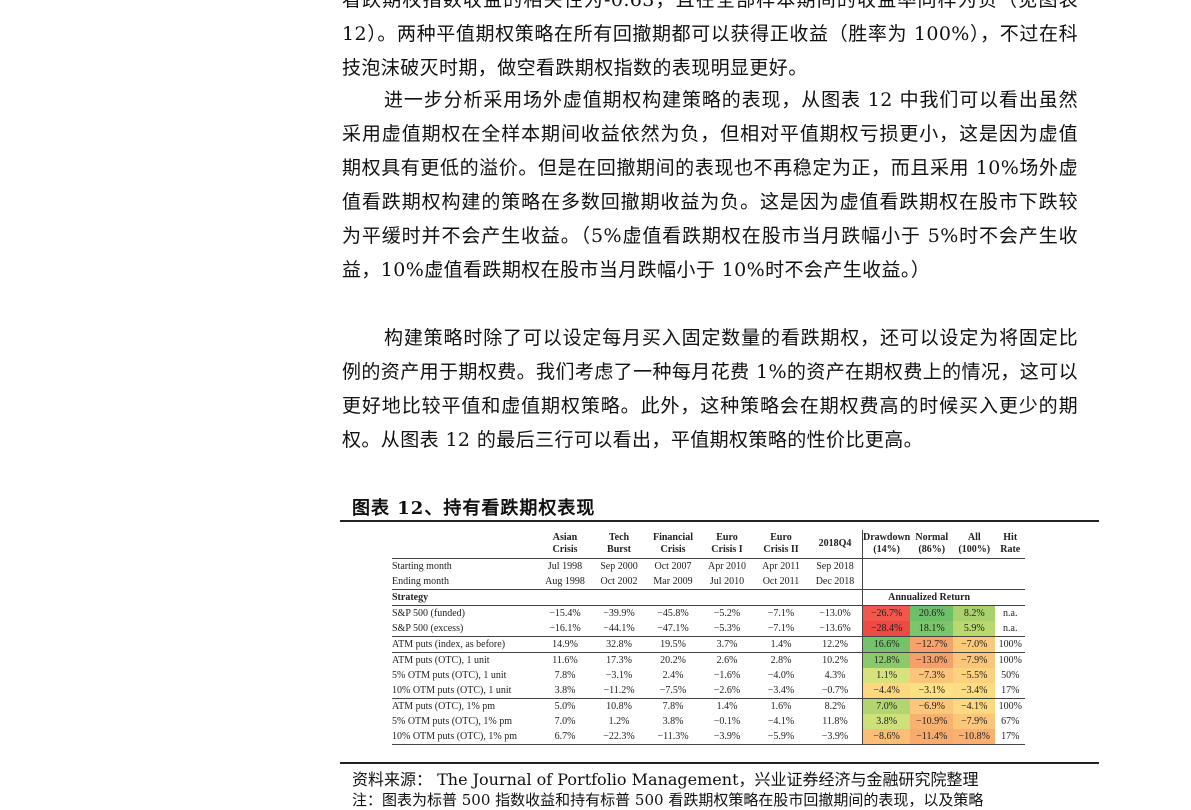 The width and height of the screenshot is (1191, 810). I want to click on column-header: Drawdown (14%), so click(886, 544).